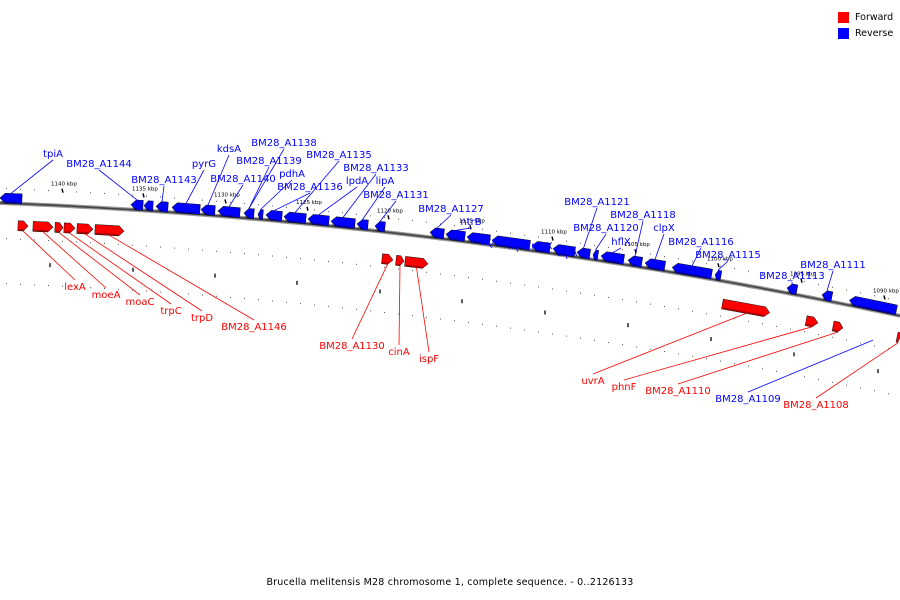 This screenshot has width=900, height=600. What do you see at coordinates (491, 242) in the screenshot?
I see `reverse-gene-ntrc-label: ntrC` at bounding box center [491, 242].